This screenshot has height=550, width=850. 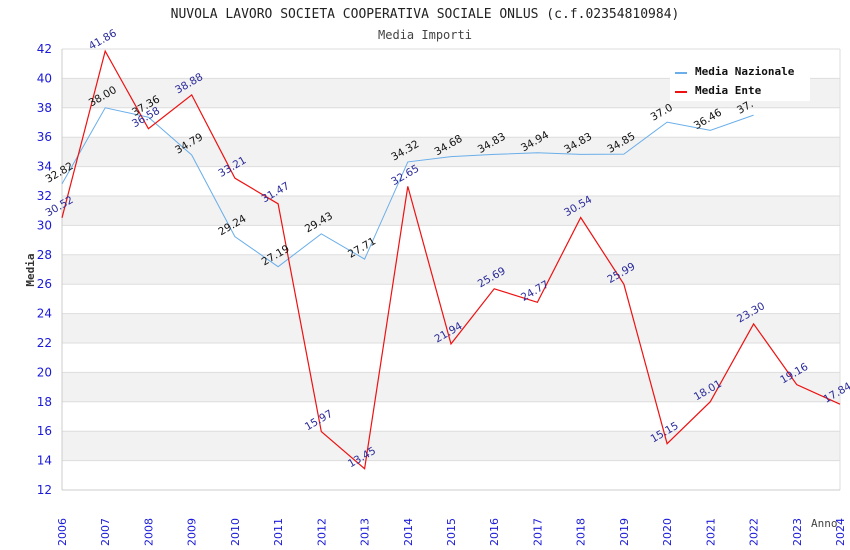 I want to click on y-tick-label: 24, so click(x=44, y=314).